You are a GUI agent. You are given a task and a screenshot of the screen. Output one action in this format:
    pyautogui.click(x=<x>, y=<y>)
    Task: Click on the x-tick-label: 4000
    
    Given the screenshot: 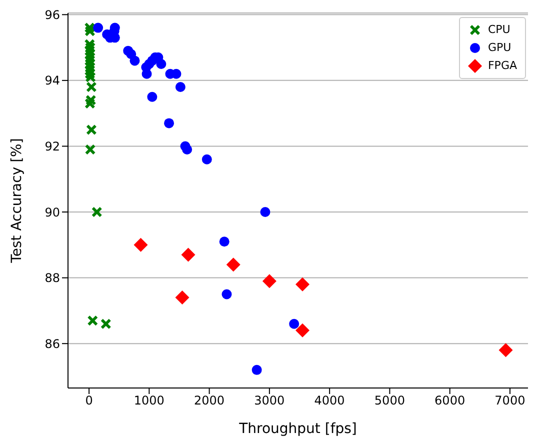 What is the action you would take?
    pyautogui.click(x=329, y=401)
    